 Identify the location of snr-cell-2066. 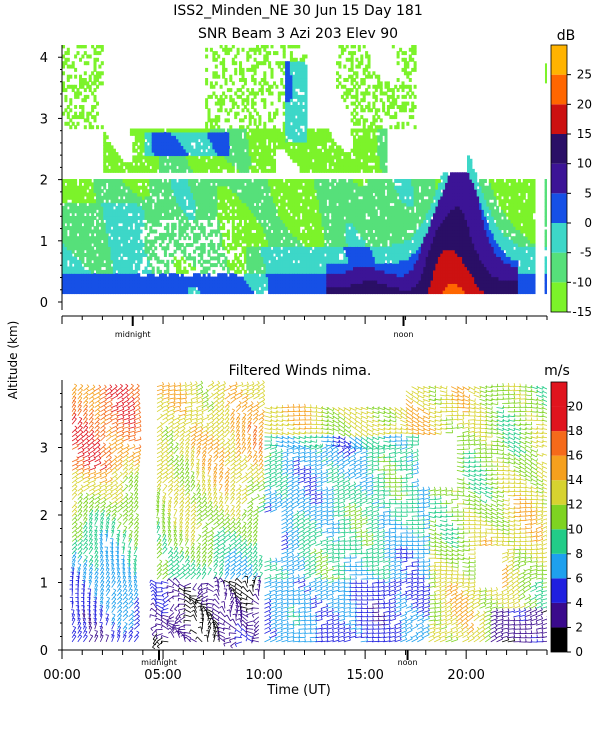
(197, 285).